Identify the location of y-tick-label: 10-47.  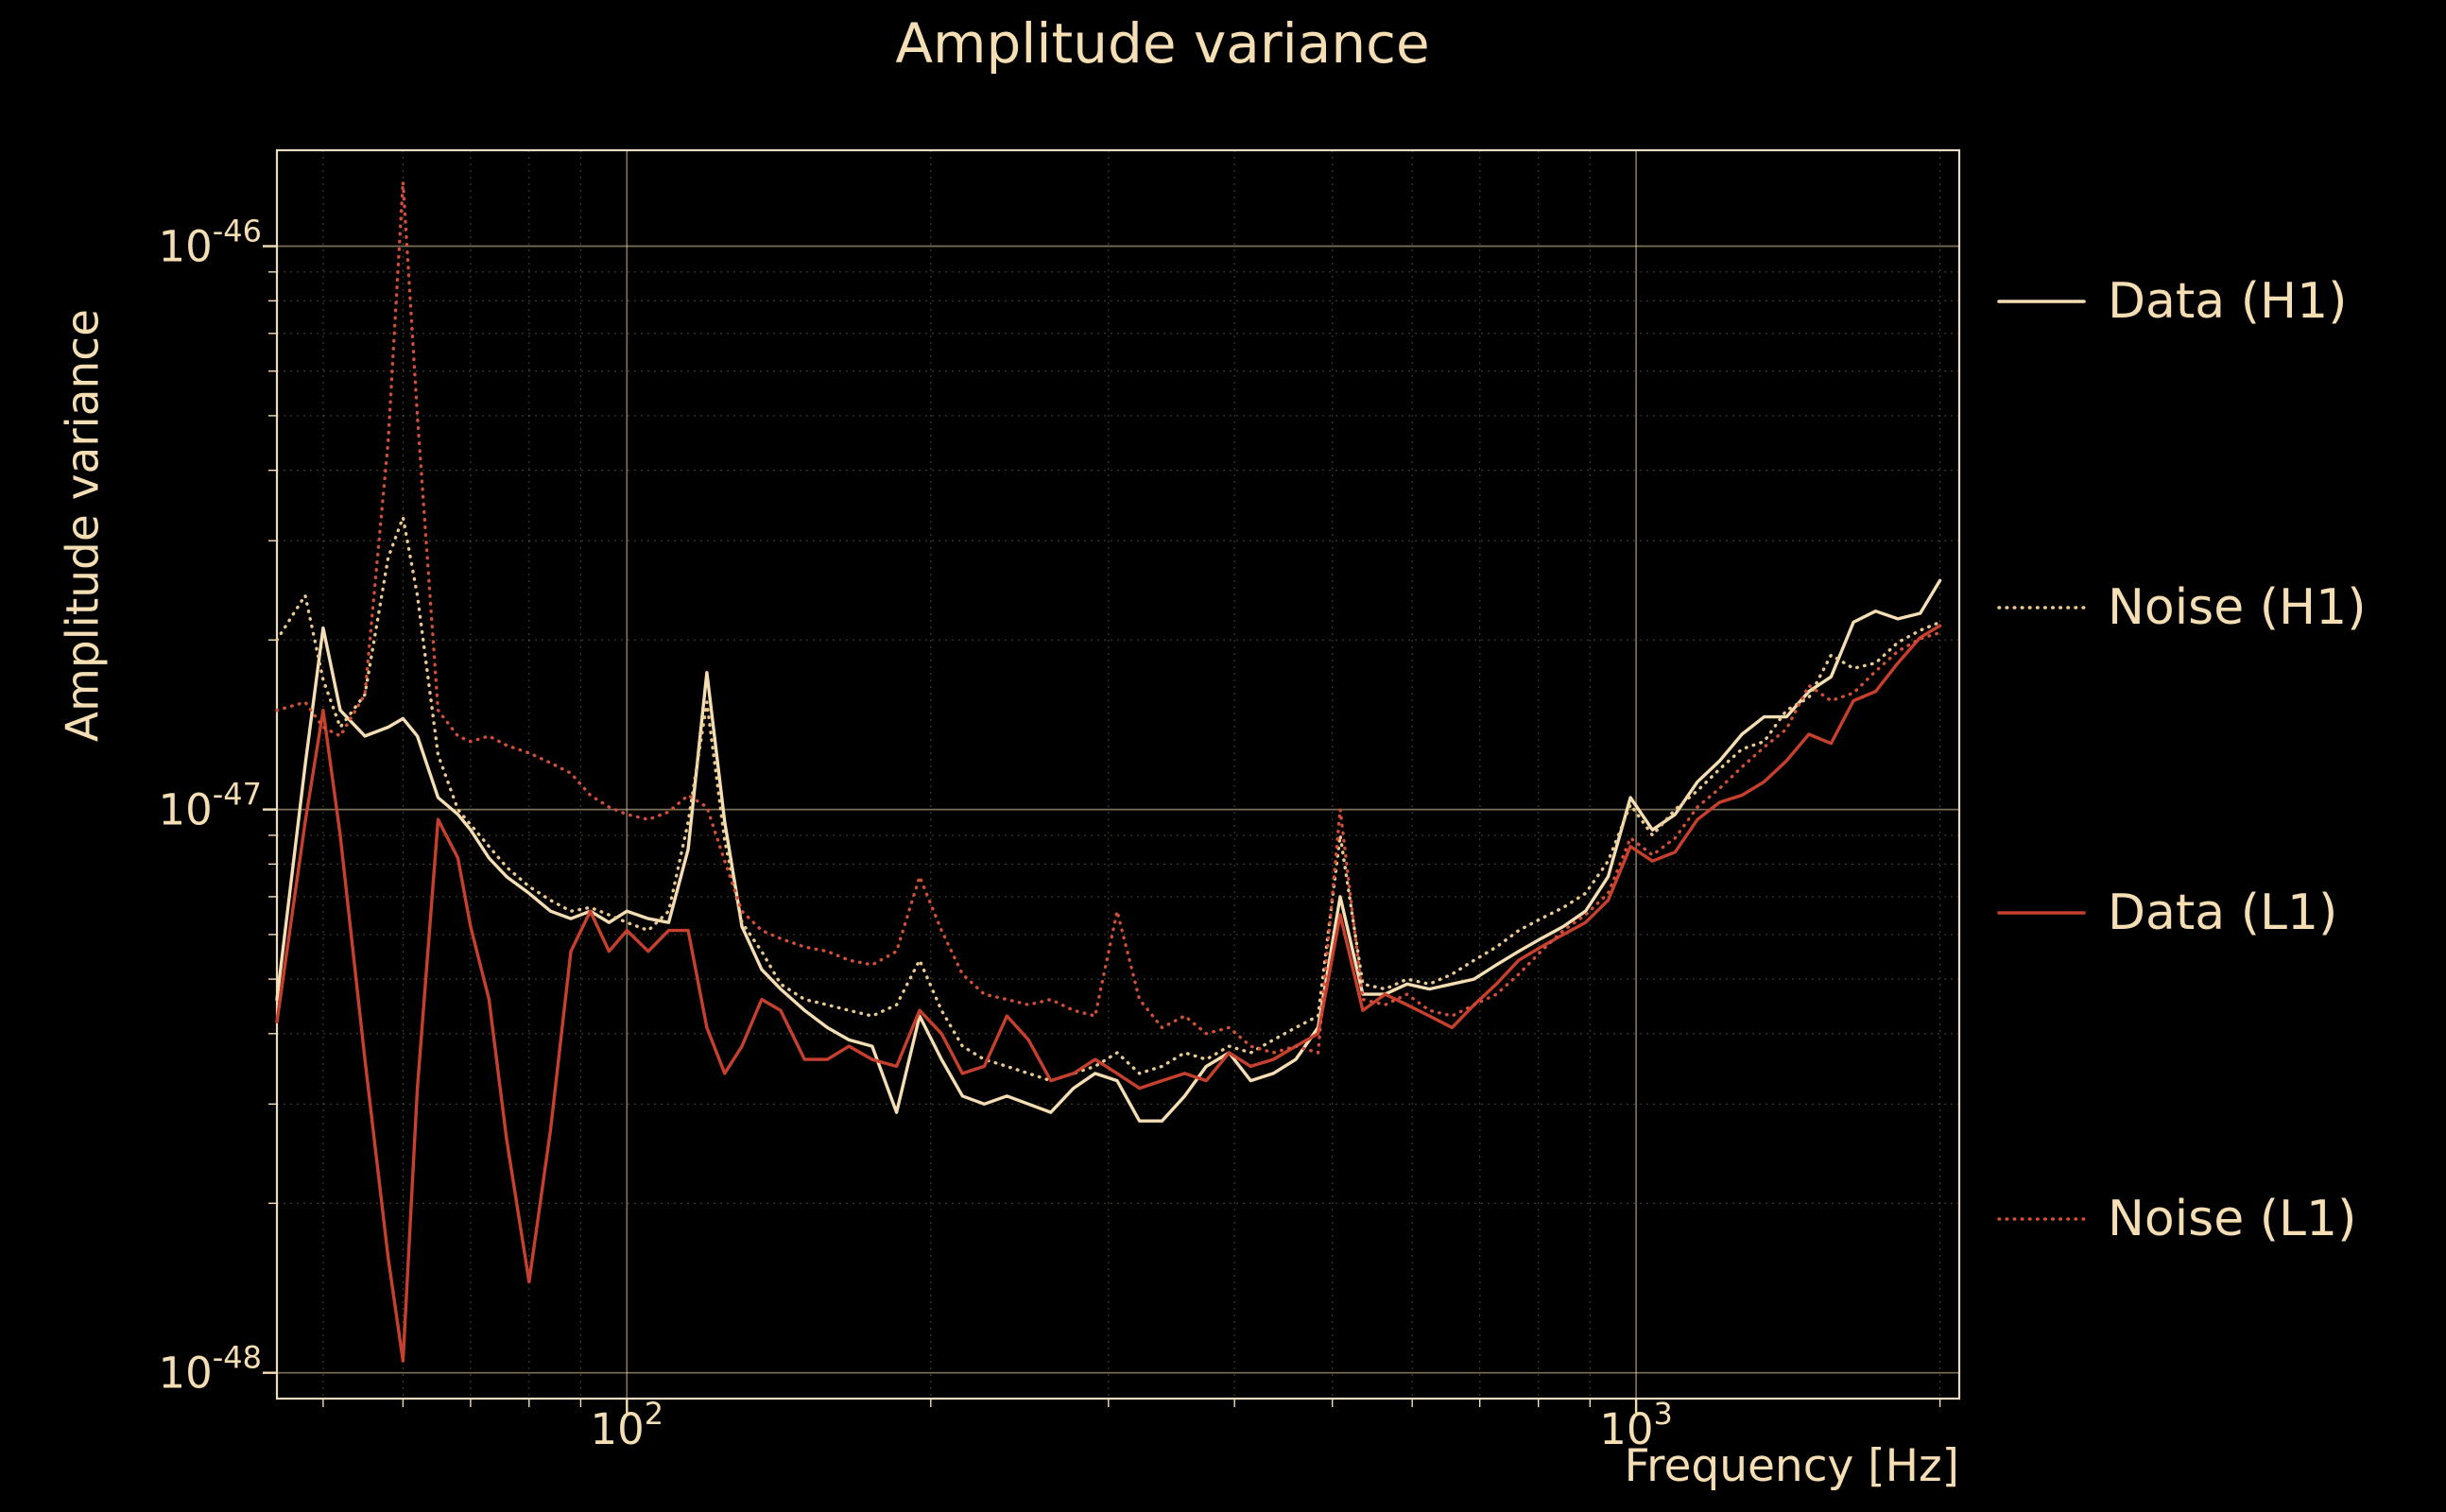
(210, 806).